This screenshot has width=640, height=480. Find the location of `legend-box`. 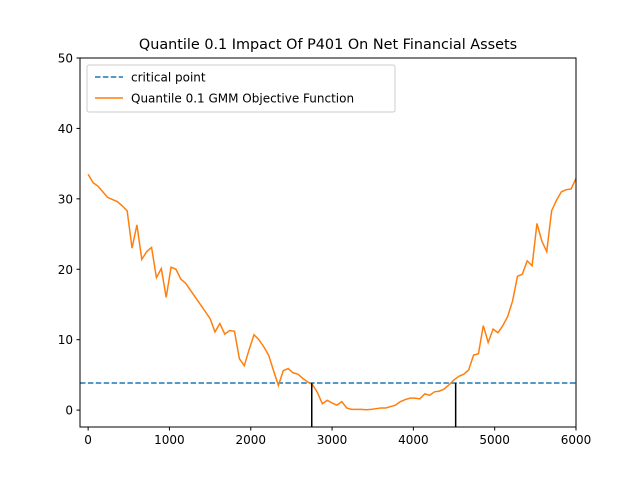

legend-box is located at coordinates (241, 88).